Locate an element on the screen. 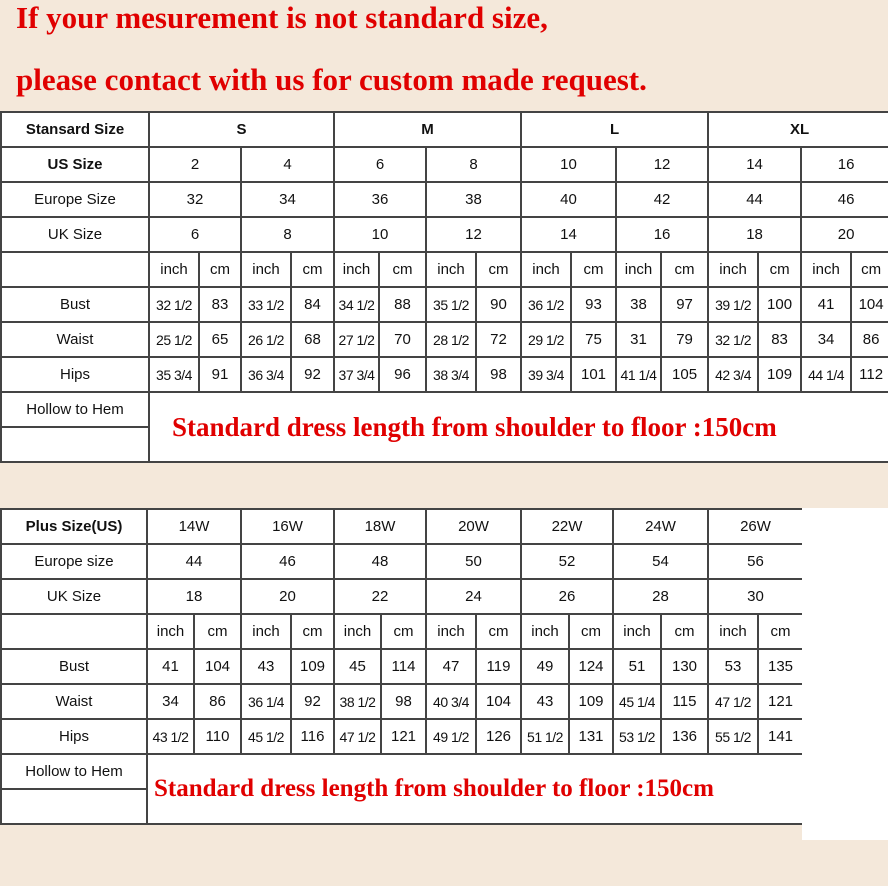 The height and width of the screenshot is (886, 888). us-size-label: US Size is located at coordinates (75, 164).